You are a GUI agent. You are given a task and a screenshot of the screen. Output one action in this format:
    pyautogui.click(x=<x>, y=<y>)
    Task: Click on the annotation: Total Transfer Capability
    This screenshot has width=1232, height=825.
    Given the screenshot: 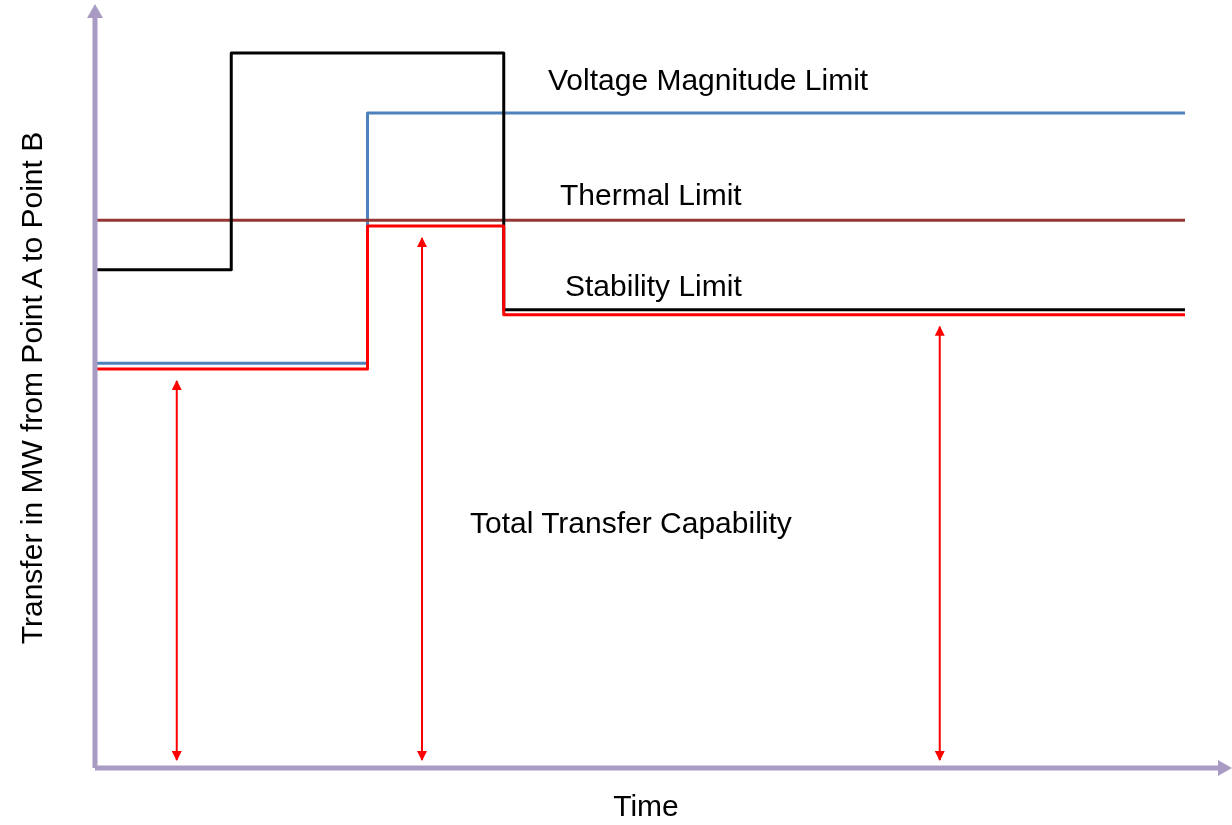 What is the action you would take?
    pyautogui.click(x=631, y=522)
    